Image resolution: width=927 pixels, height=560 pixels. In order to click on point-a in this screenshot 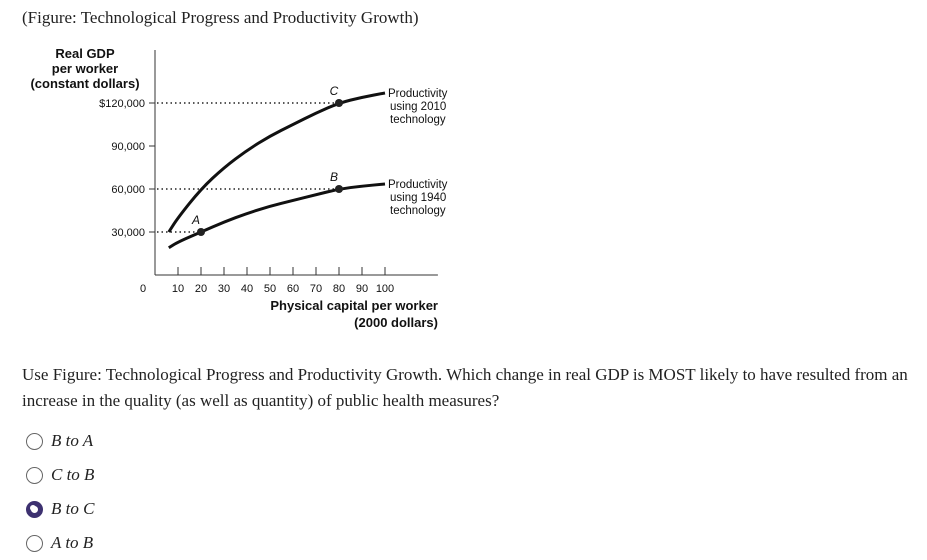, I will do `click(201, 232)`.